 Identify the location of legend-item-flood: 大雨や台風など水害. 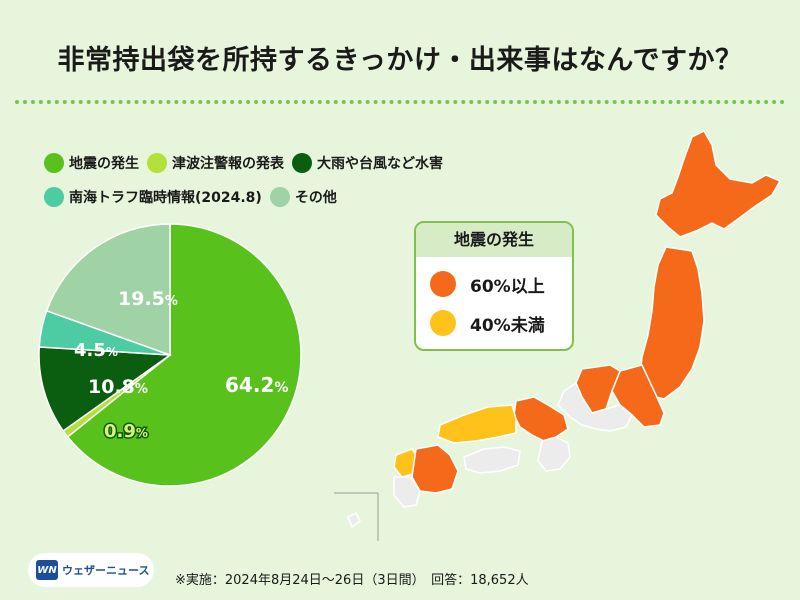
(367, 163).